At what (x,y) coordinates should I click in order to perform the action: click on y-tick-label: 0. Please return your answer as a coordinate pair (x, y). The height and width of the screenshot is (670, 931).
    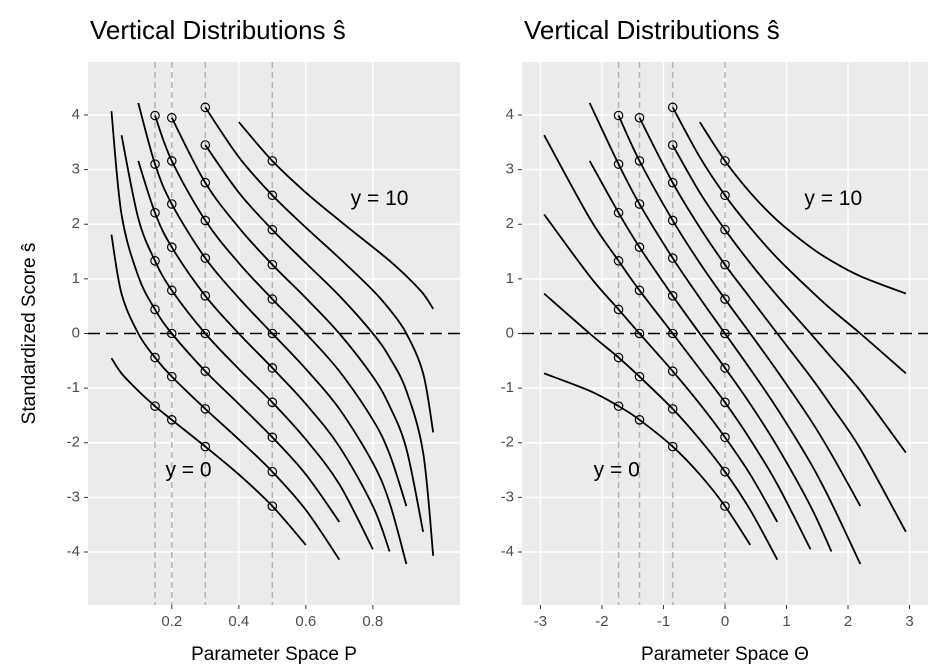
    Looking at the image, I should click on (76, 332).